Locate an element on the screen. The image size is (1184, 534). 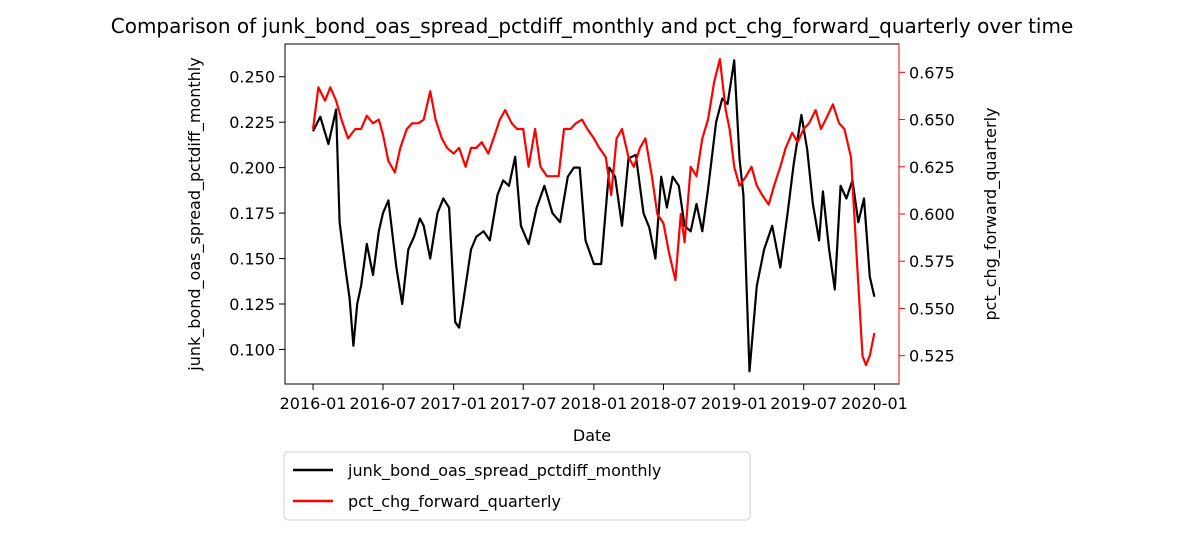
x-tick-label: 2017-01 is located at coordinates (453, 403).